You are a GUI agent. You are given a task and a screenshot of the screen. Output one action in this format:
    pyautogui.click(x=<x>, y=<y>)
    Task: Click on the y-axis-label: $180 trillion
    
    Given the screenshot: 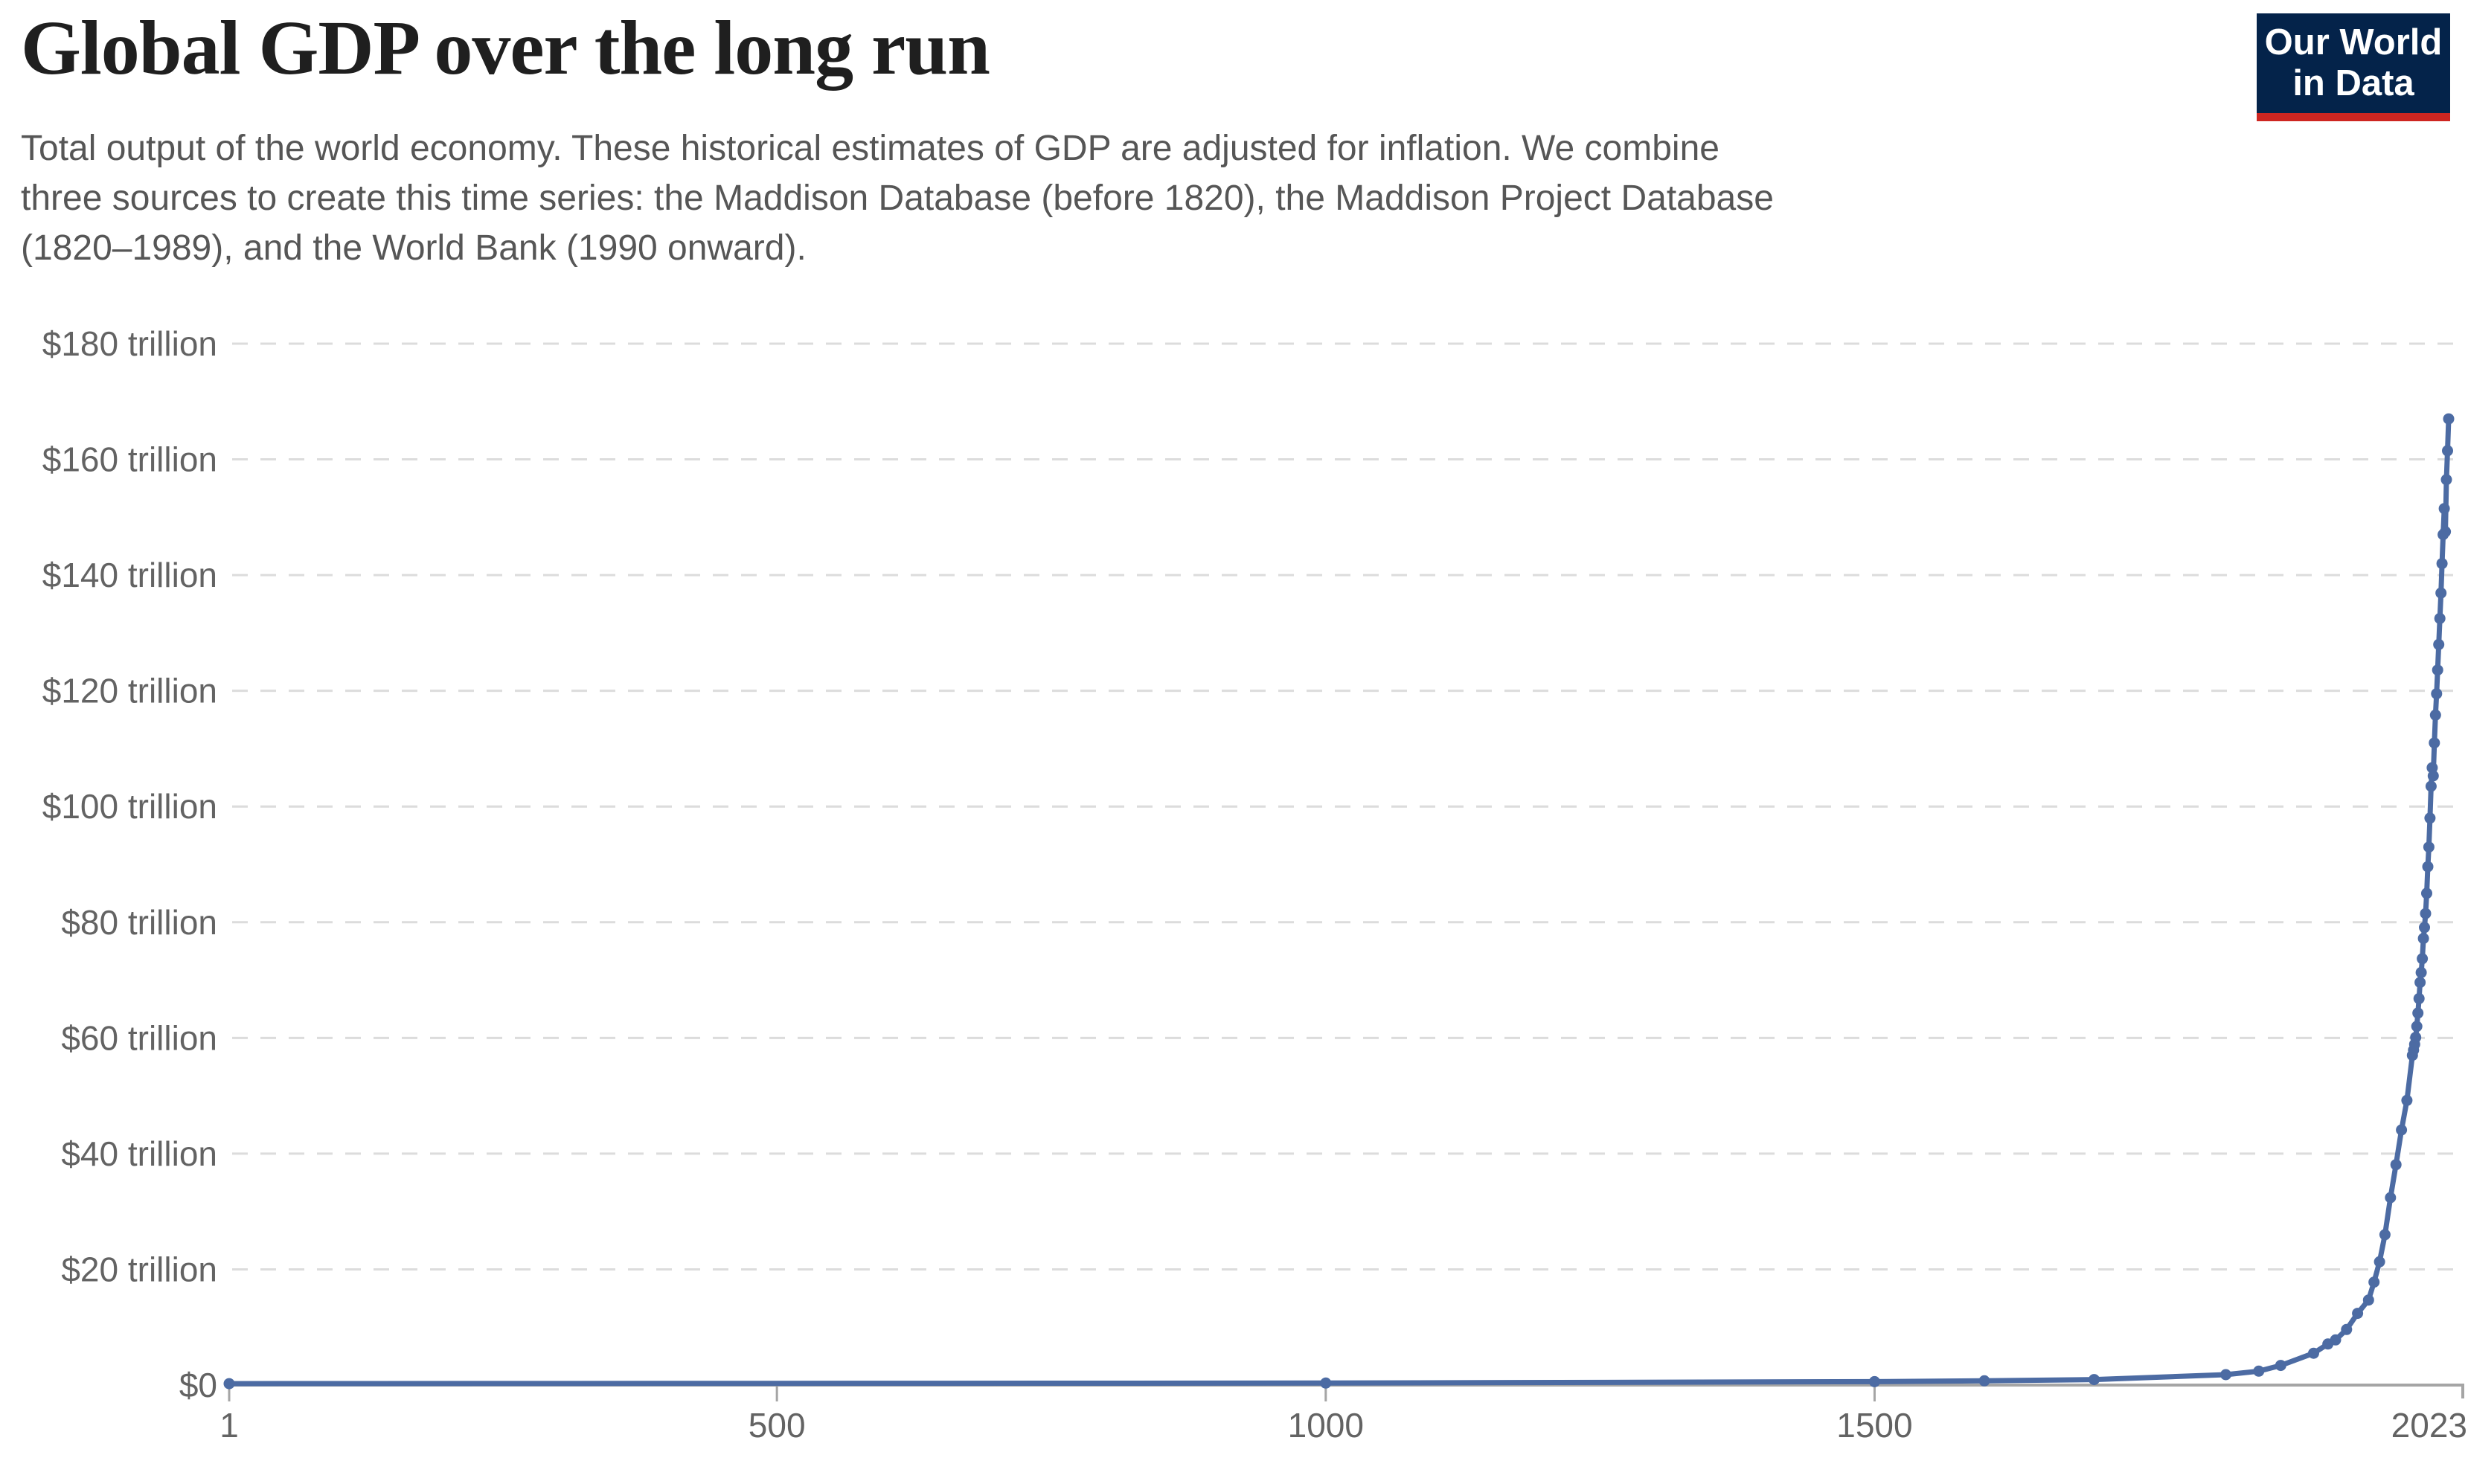 What is the action you would take?
    pyautogui.click(x=129, y=343)
    